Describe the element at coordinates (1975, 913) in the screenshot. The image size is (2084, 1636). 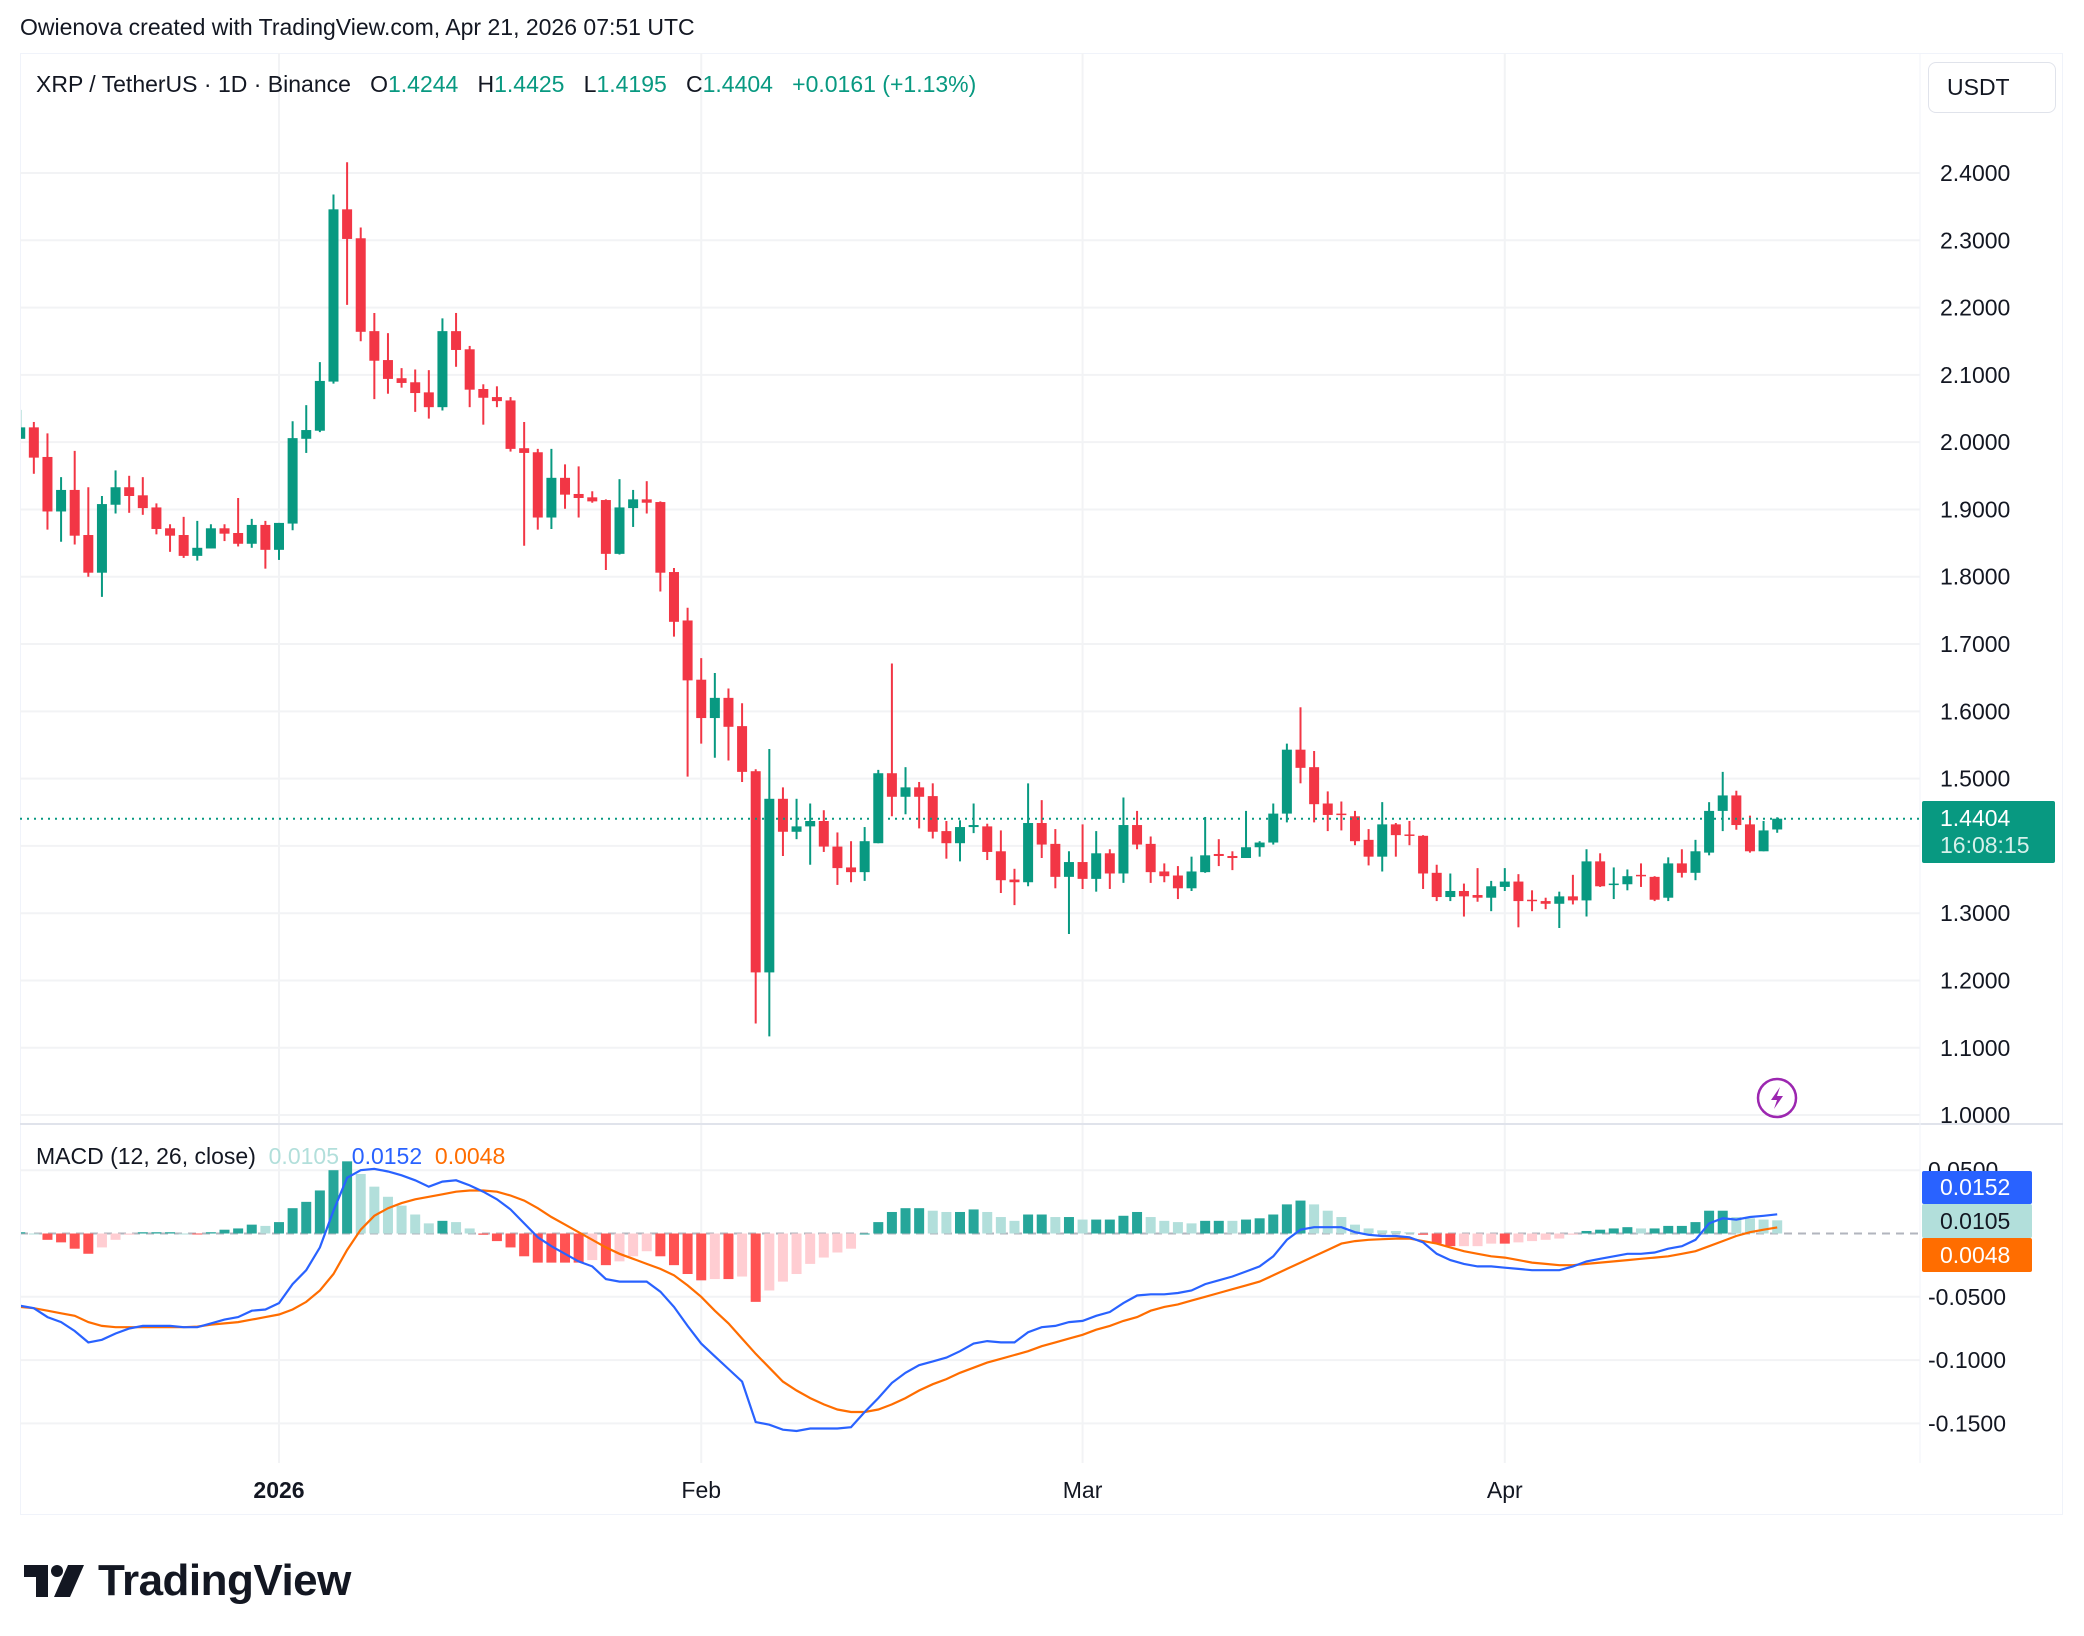
I see `price-axis-label: 1.3000` at that location.